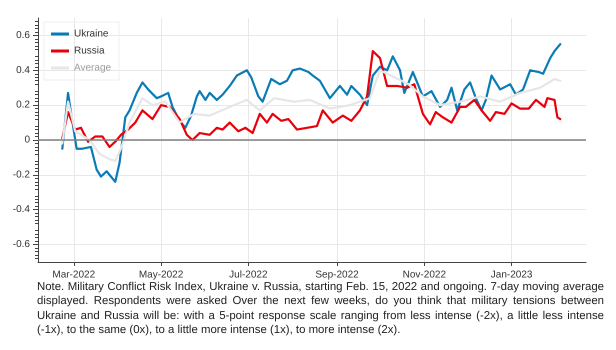 The image size is (616, 350). What do you see at coordinates (21, 174) in the screenshot?
I see `y-tick-label: -0.2` at bounding box center [21, 174].